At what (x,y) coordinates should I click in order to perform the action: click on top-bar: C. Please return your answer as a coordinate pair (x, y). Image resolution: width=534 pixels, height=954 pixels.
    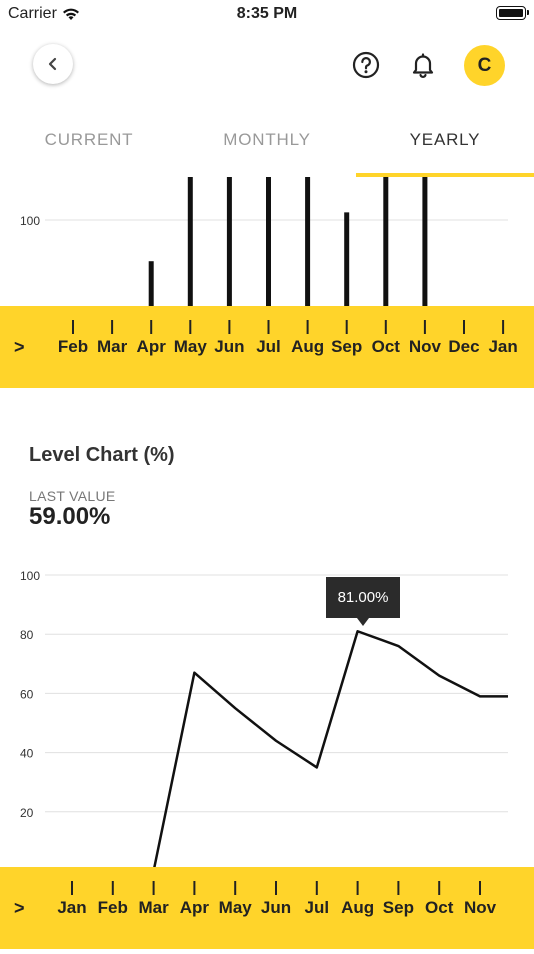
    Looking at the image, I should click on (267, 65).